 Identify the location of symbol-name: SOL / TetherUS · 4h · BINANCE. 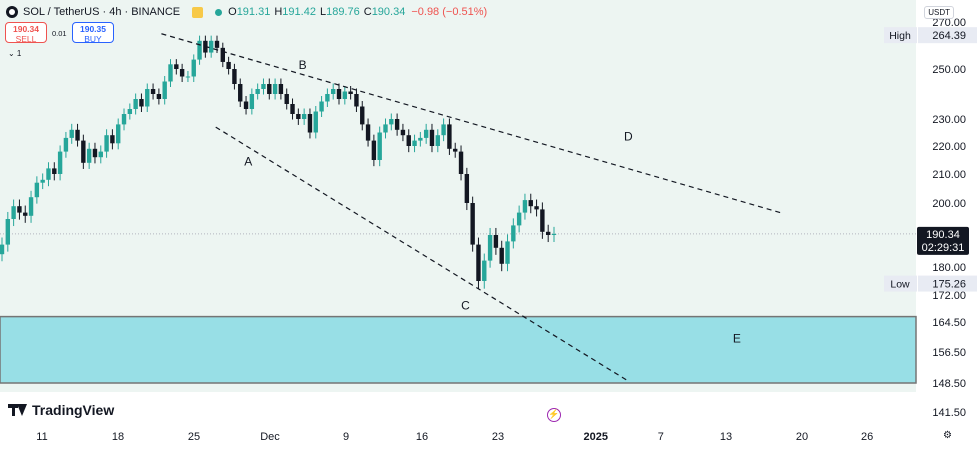
(102, 12).